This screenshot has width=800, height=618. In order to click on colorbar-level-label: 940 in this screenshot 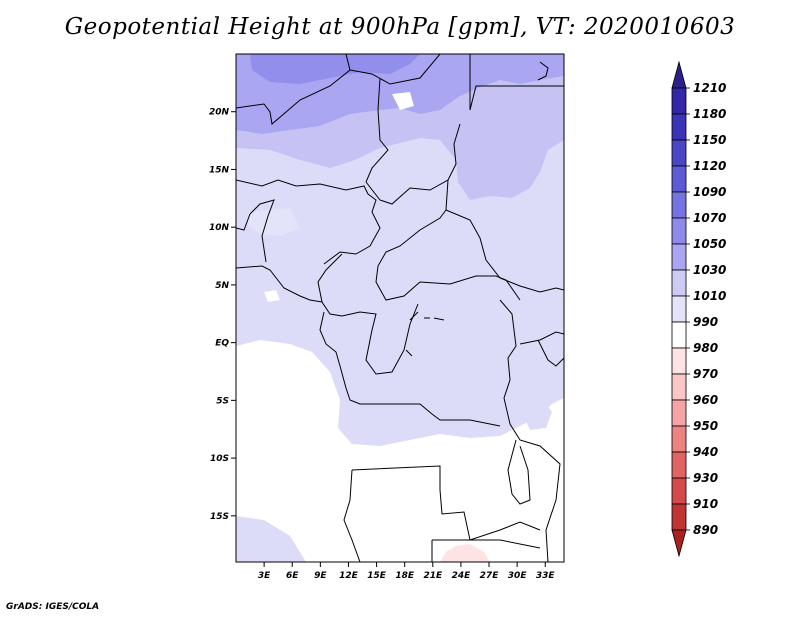, I will do `click(705, 452)`.